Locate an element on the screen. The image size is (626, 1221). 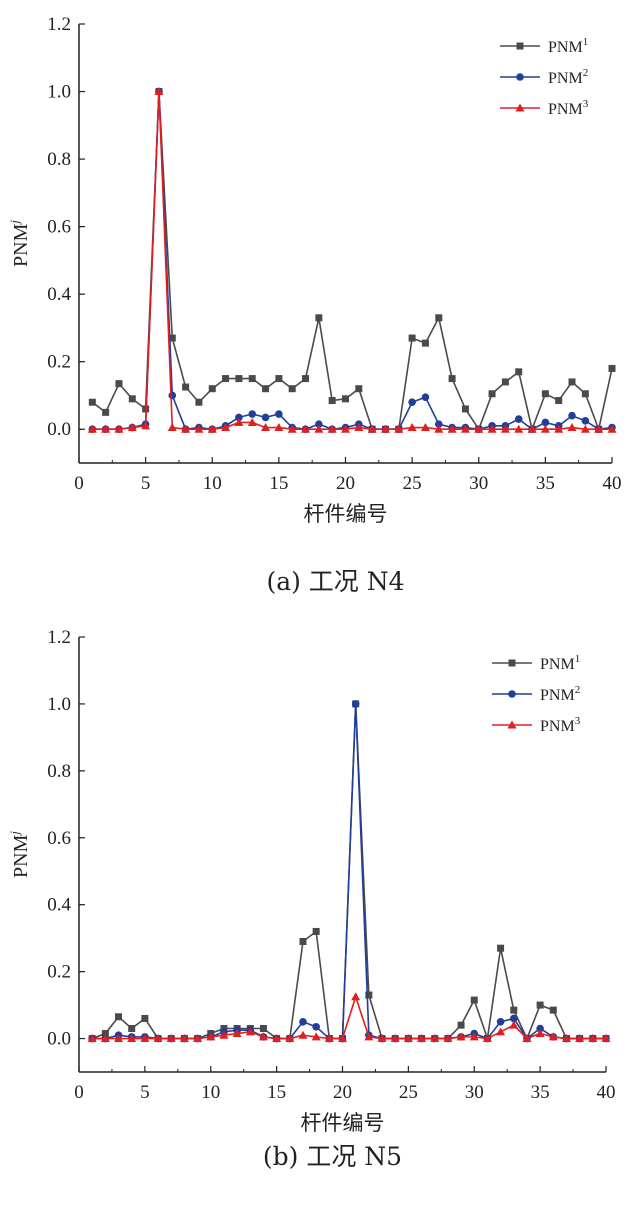
y-tick-label: 1.0 is located at coordinates (59, 704).